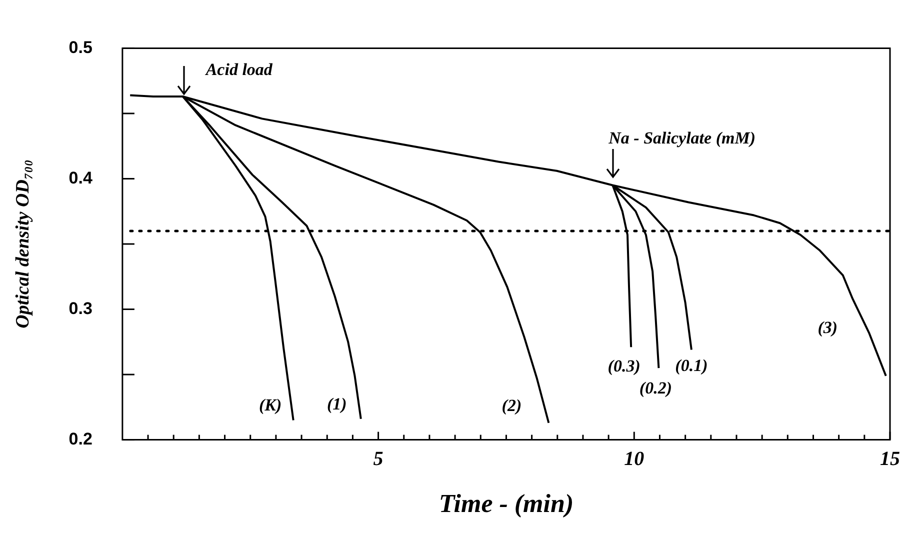 The image size is (916, 533). I want to click on annotation: (3), so click(828, 328).